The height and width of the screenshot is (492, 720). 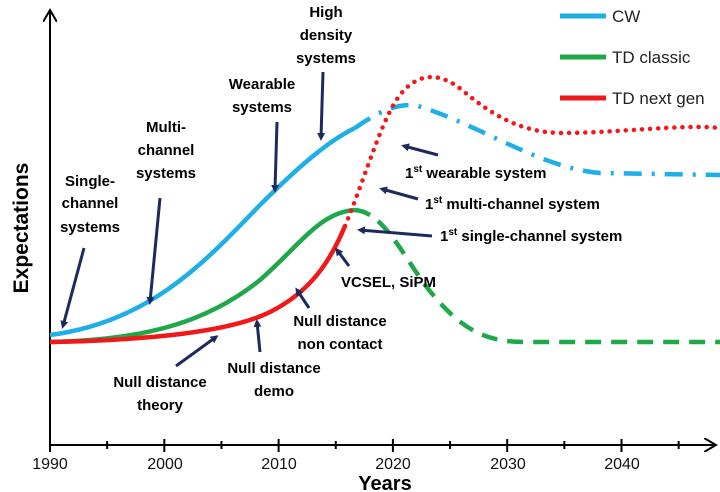 What do you see at coordinates (537, 276) in the screenshot?
I see `td-classic-curve-future` at bounding box center [537, 276].